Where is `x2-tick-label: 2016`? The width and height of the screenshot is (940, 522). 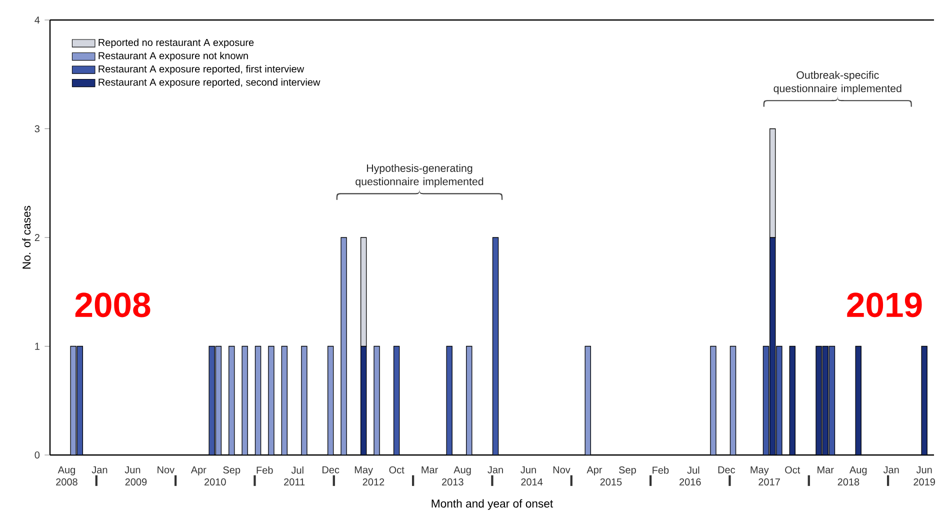
x2-tick-label: 2016 is located at coordinates (690, 482).